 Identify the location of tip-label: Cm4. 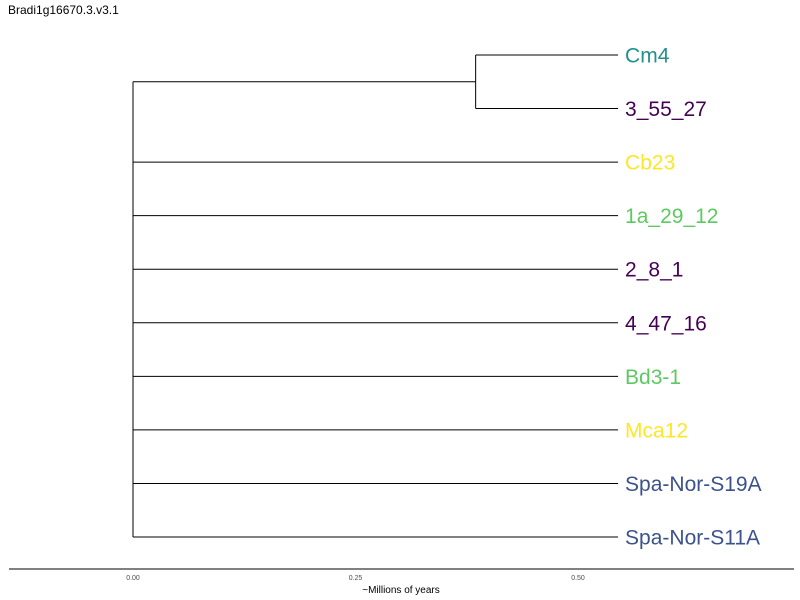
(647, 56).